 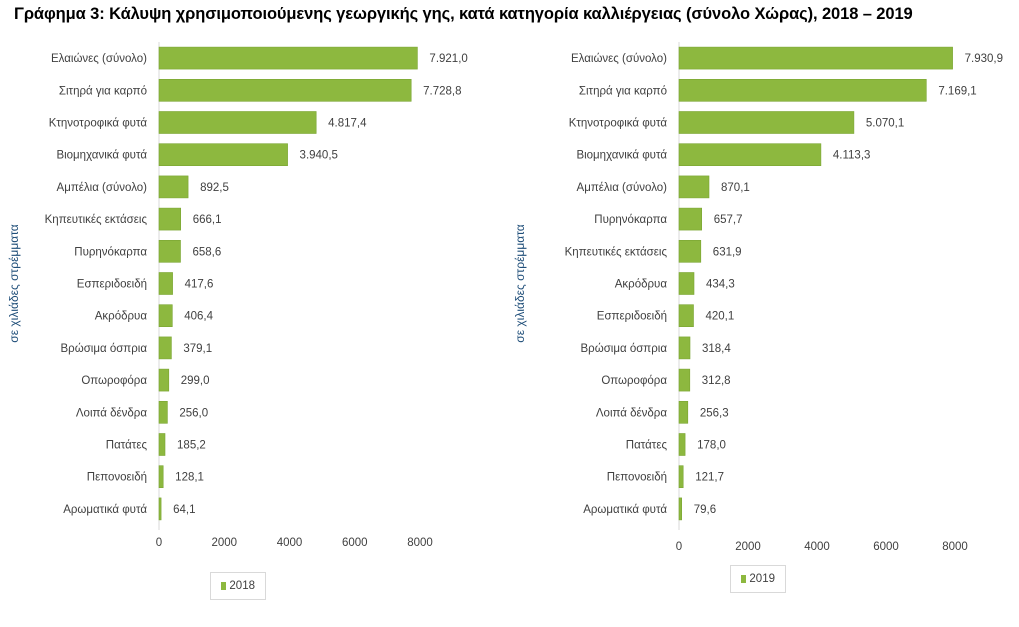 I want to click on legend-label-2018: 2018, so click(x=242, y=586).